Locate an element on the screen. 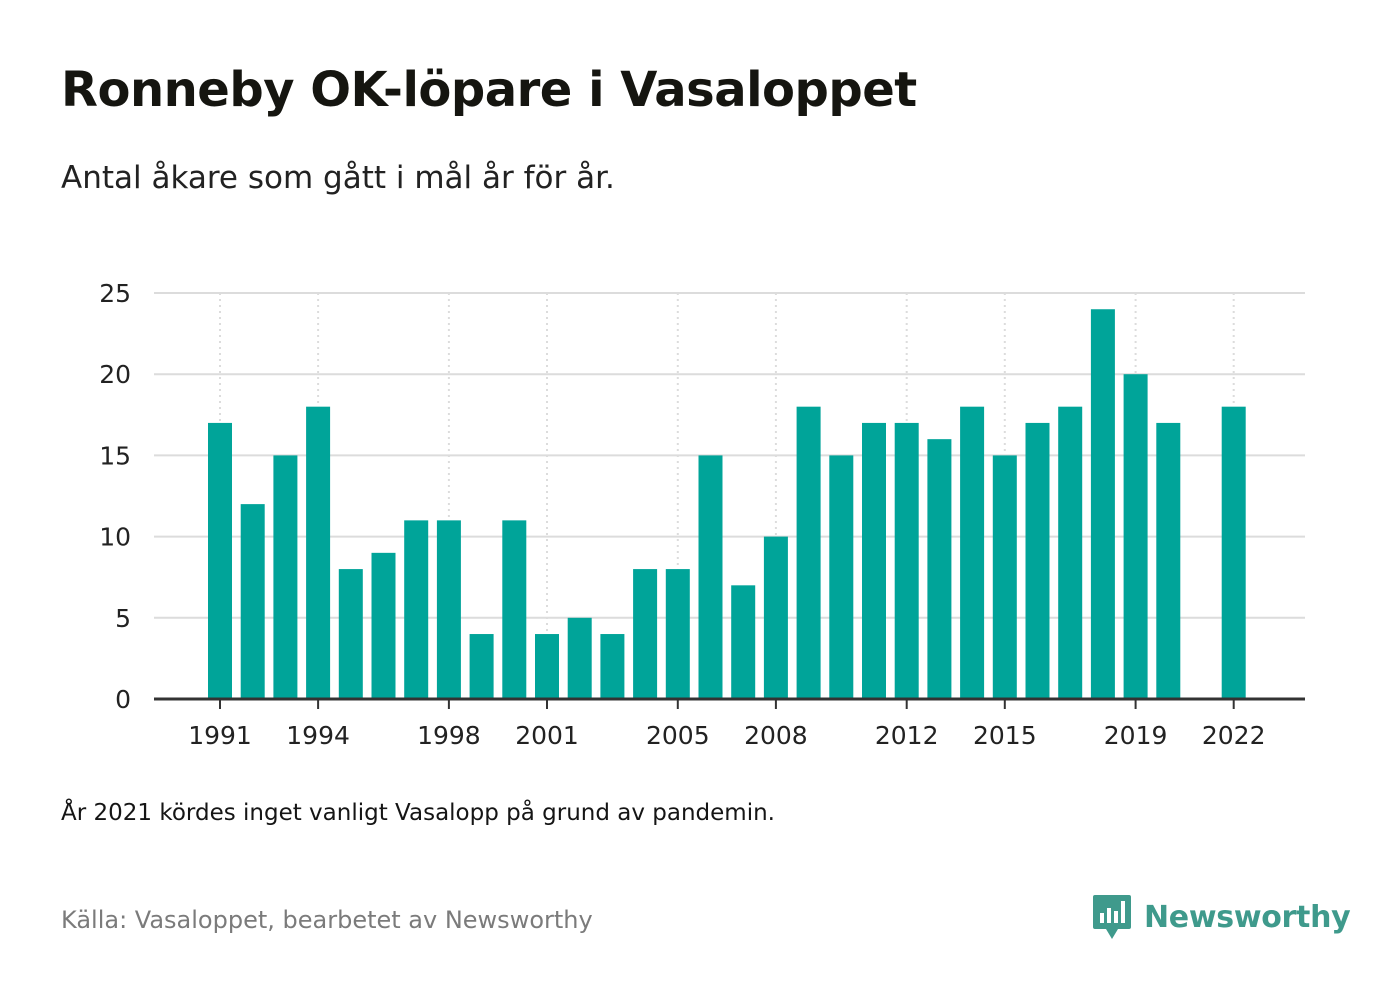 This screenshot has width=1400, height=1000. bar-2001 is located at coordinates (547, 666).